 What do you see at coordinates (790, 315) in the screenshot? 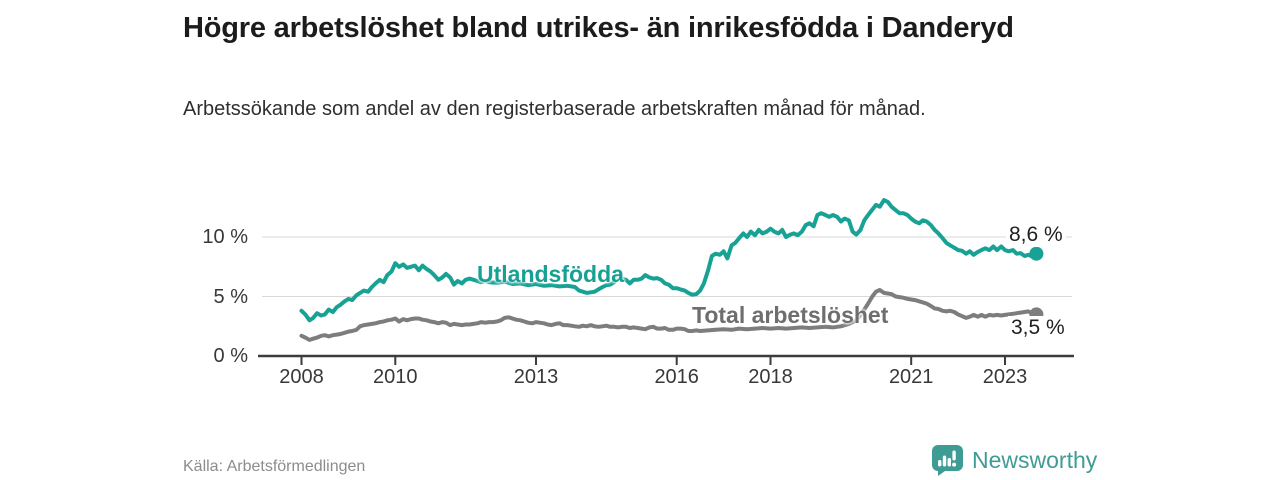
I see `series-label-total-arbetsloshet: Total arbetslöshet` at bounding box center [790, 315].